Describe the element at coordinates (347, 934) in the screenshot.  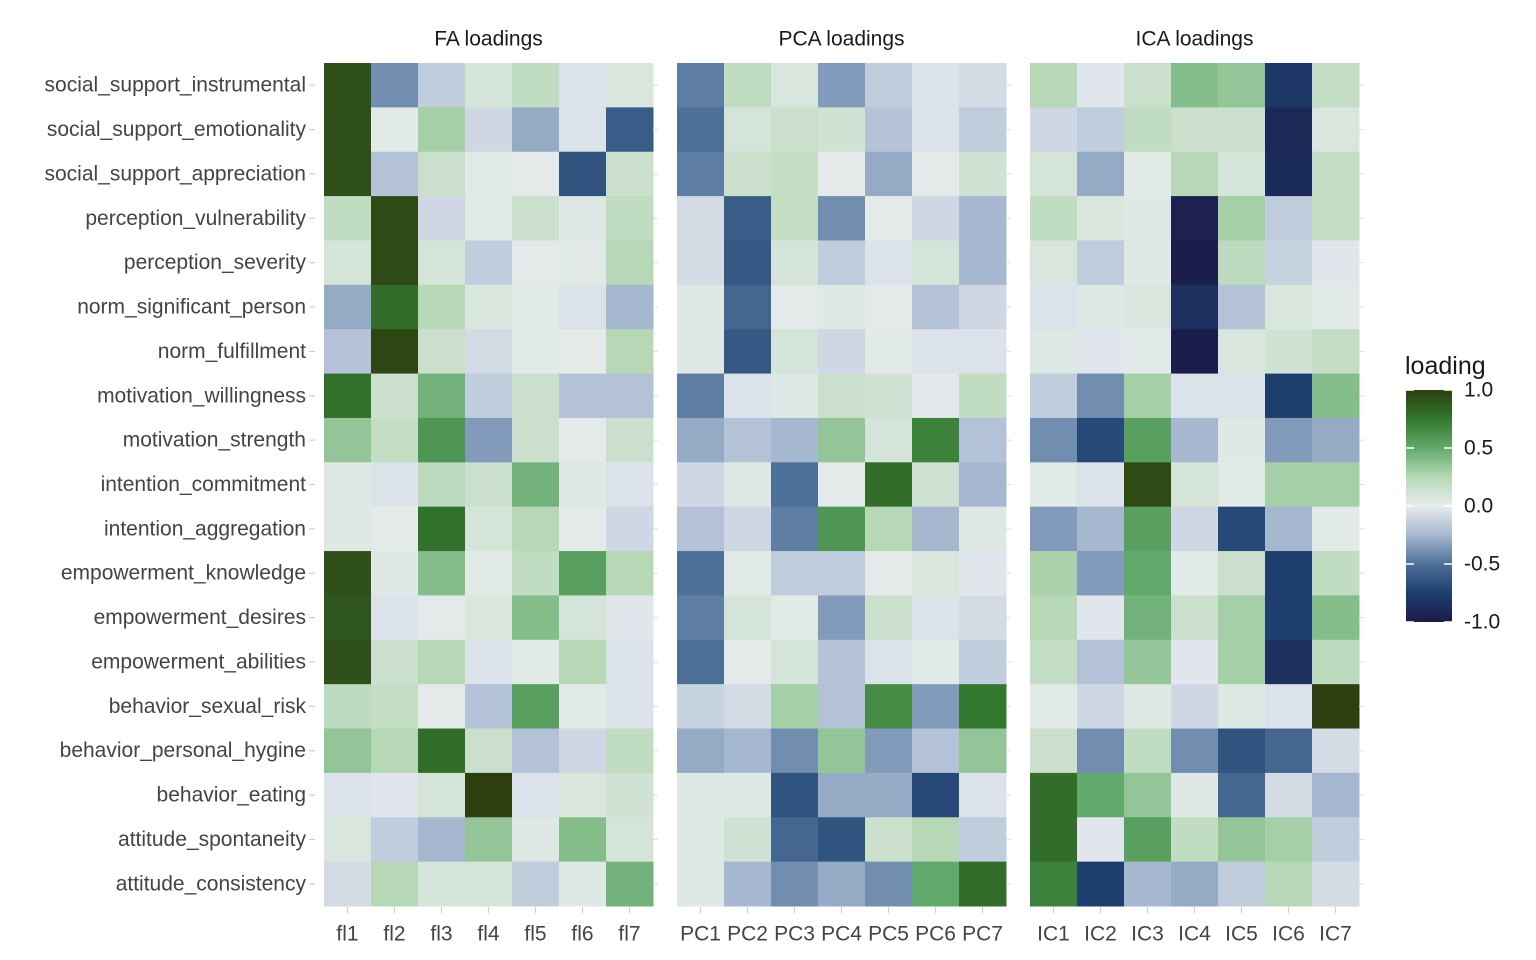
I see `column-label: fl1` at that location.